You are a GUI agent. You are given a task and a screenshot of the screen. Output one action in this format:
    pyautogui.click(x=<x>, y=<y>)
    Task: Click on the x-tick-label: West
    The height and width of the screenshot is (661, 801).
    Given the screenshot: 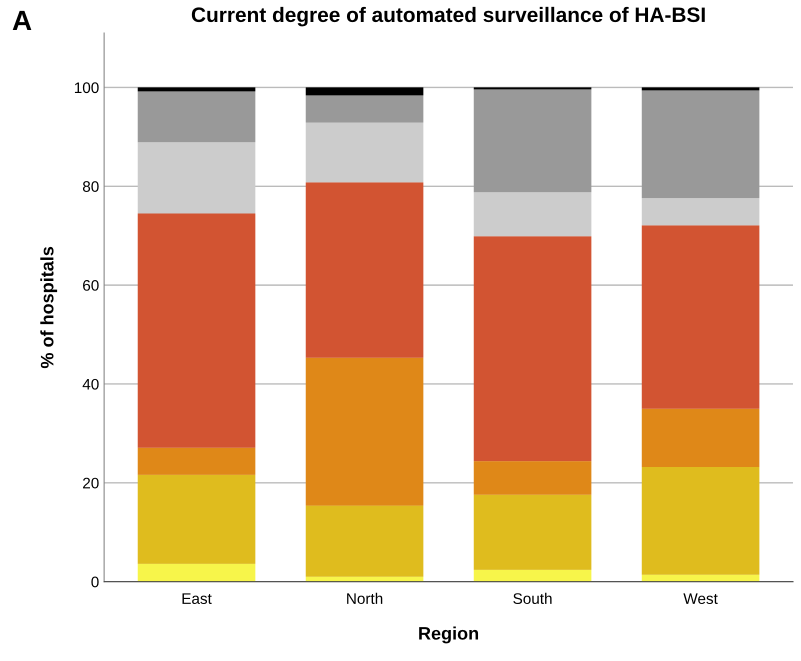 What is the action you would take?
    pyautogui.click(x=700, y=598)
    